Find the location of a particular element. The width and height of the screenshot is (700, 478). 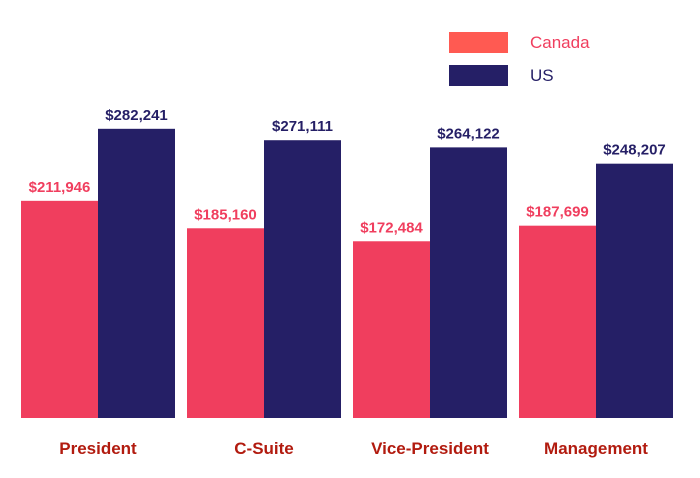

legend: Canada US is located at coordinates (519, 59).